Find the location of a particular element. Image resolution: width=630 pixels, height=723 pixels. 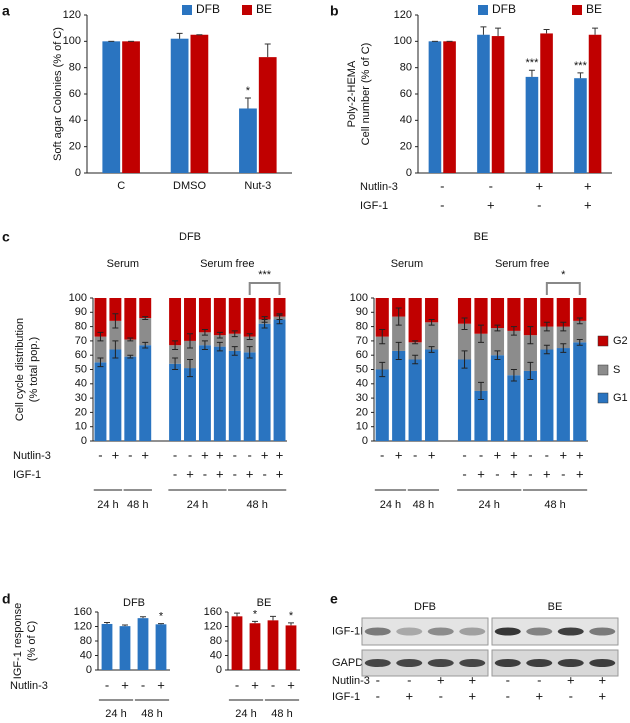

y-axis-label: Cell number (% of C) is located at coordinates (366, 94).